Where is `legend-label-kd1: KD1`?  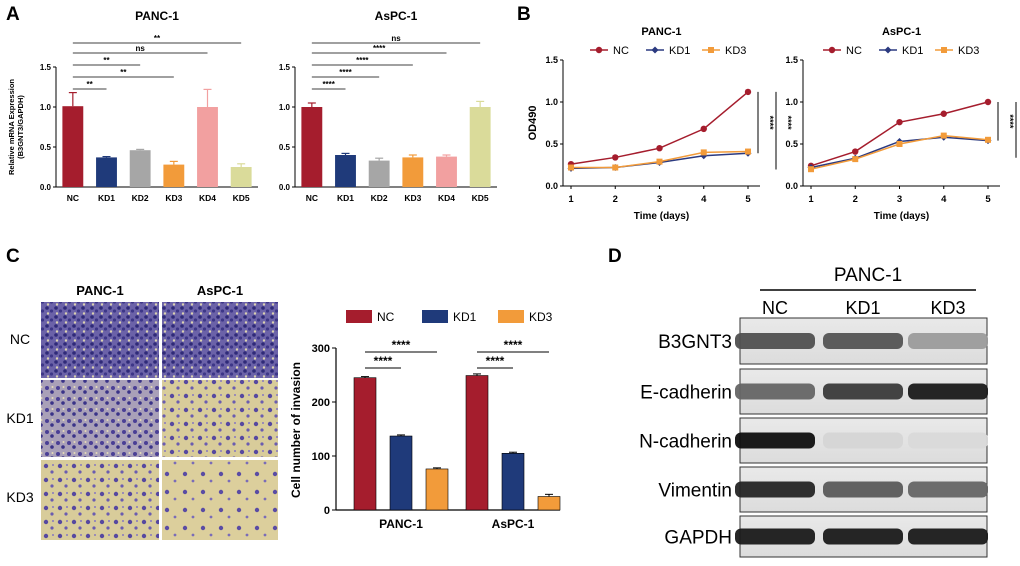
legend-label-kd1: KD1 is located at coordinates (465, 317).